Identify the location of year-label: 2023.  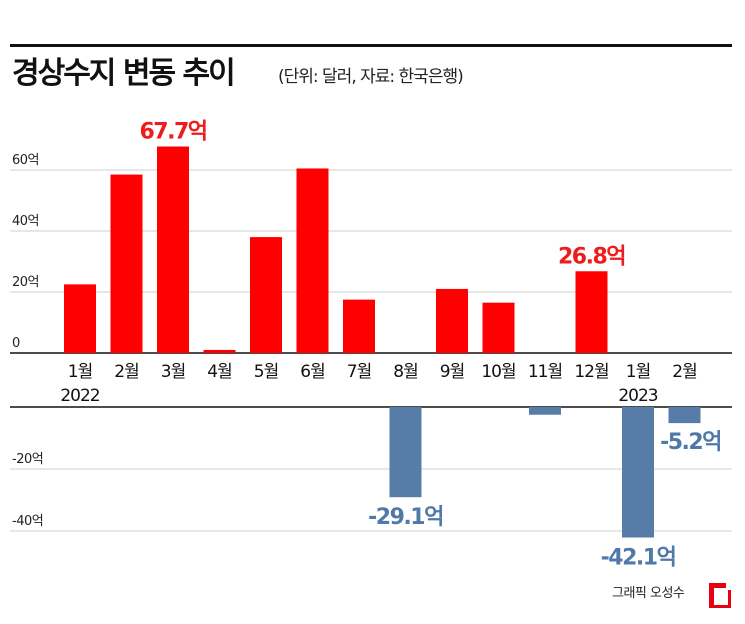
(637, 396).